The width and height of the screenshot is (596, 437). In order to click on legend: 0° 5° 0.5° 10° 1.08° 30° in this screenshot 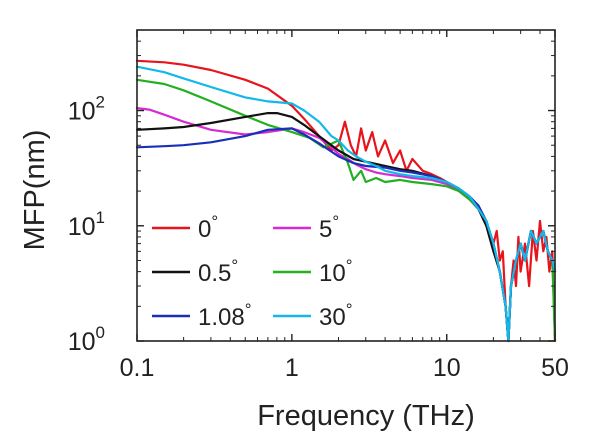, I will do `click(252, 271)`.